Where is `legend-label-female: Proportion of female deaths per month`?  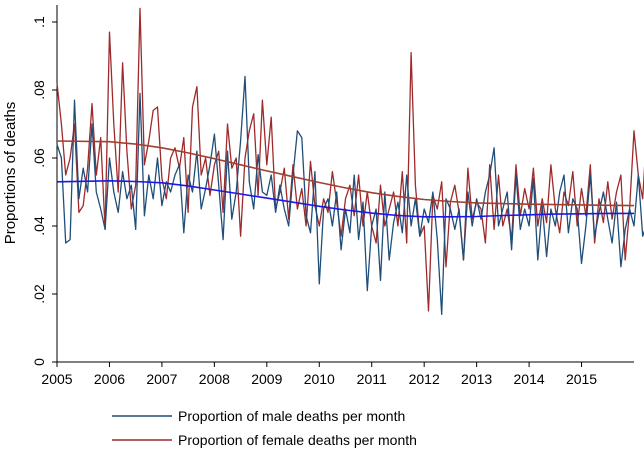
legend-label-female: Proportion of female deaths per month is located at coordinates (297, 440).